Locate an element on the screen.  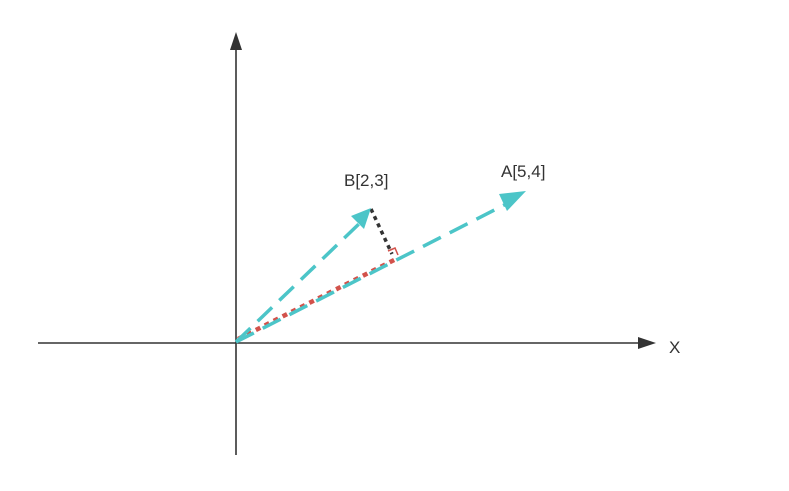
perpendicular-line is located at coordinates (381, 231).